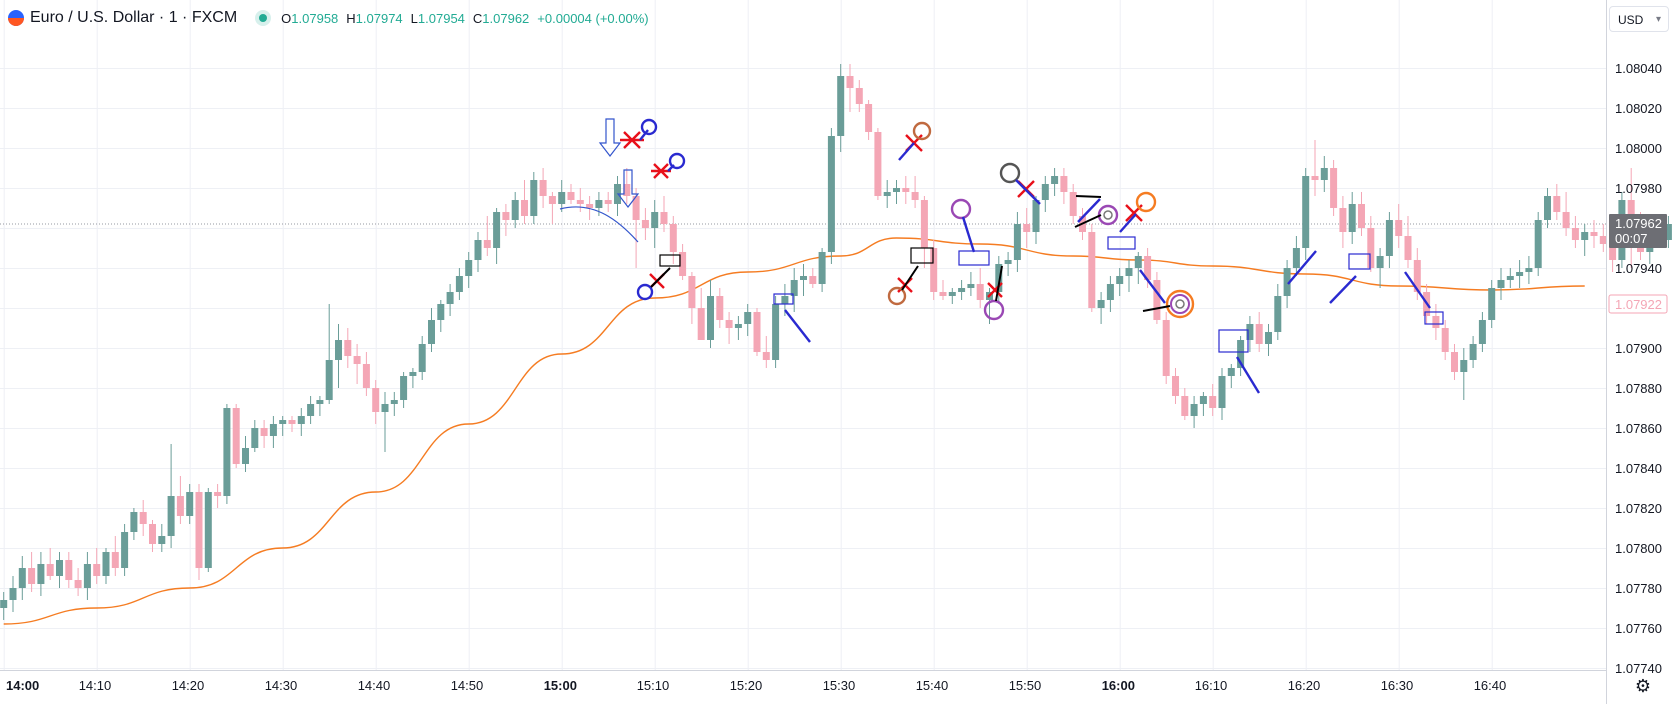  I want to click on symbol-title: Euro / U.S. Dollar · 1 · FXCM, so click(134, 17).